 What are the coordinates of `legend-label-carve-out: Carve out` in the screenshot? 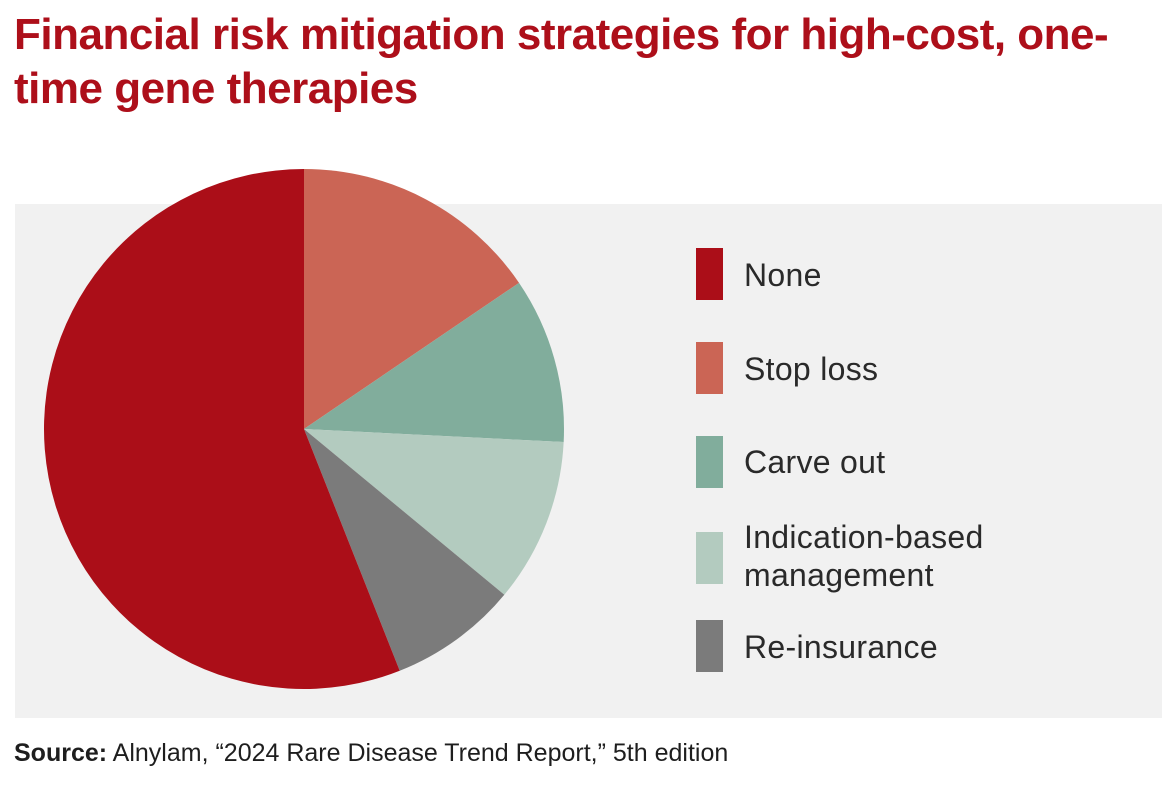 It's located at (815, 462).